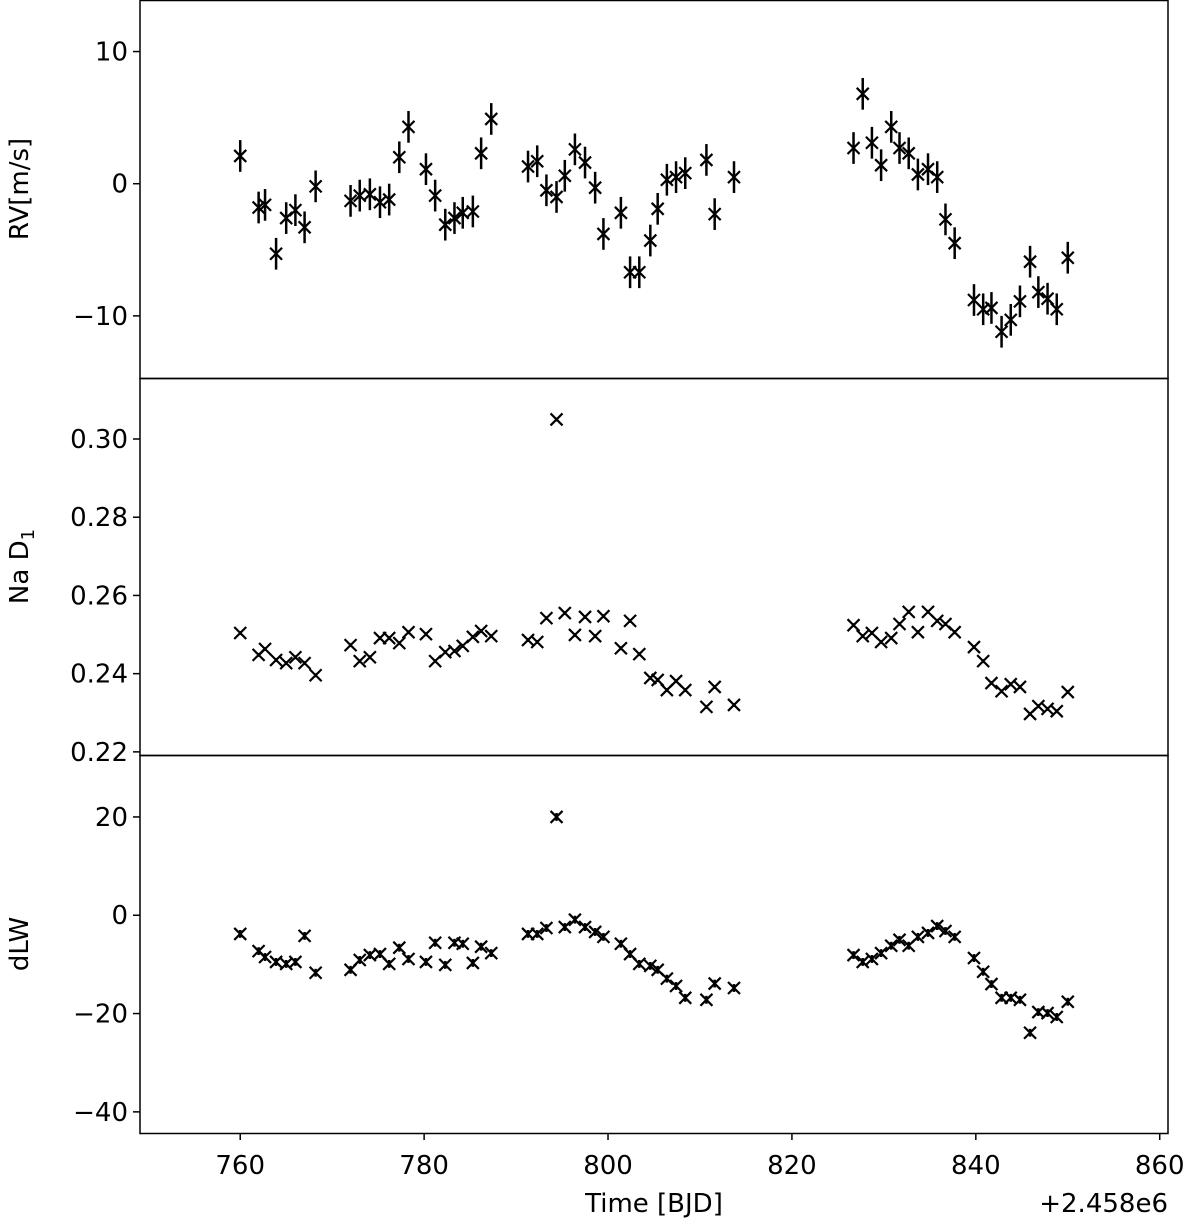 Image resolution: width=1200 pixels, height=1231 pixels. What do you see at coordinates (1160, 1166) in the screenshot?
I see `x-tick-label: 860` at bounding box center [1160, 1166].